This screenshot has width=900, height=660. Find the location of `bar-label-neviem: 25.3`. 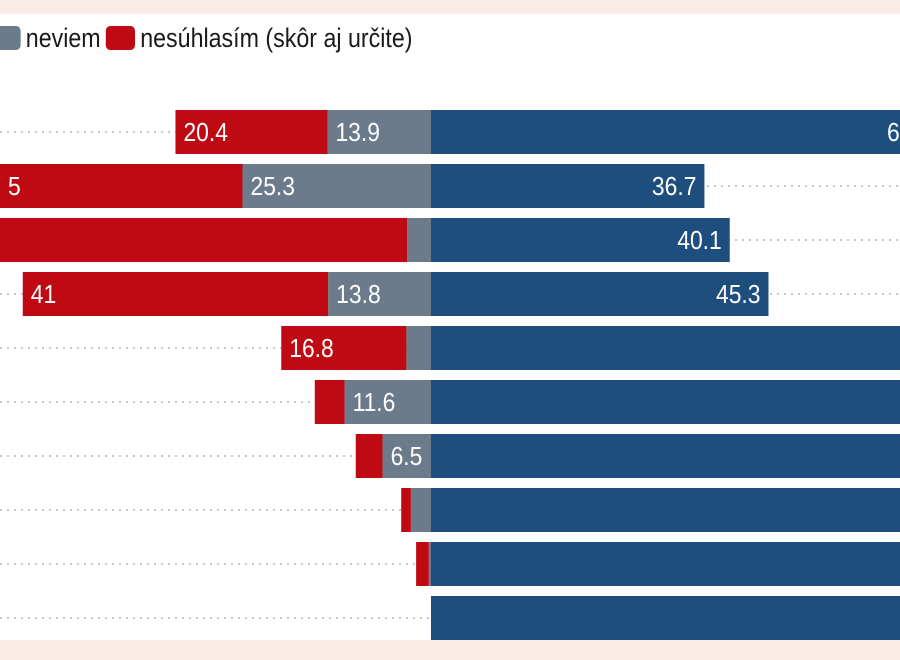

bar-label-neviem: 25.3 is located at coordinates (273, 187).